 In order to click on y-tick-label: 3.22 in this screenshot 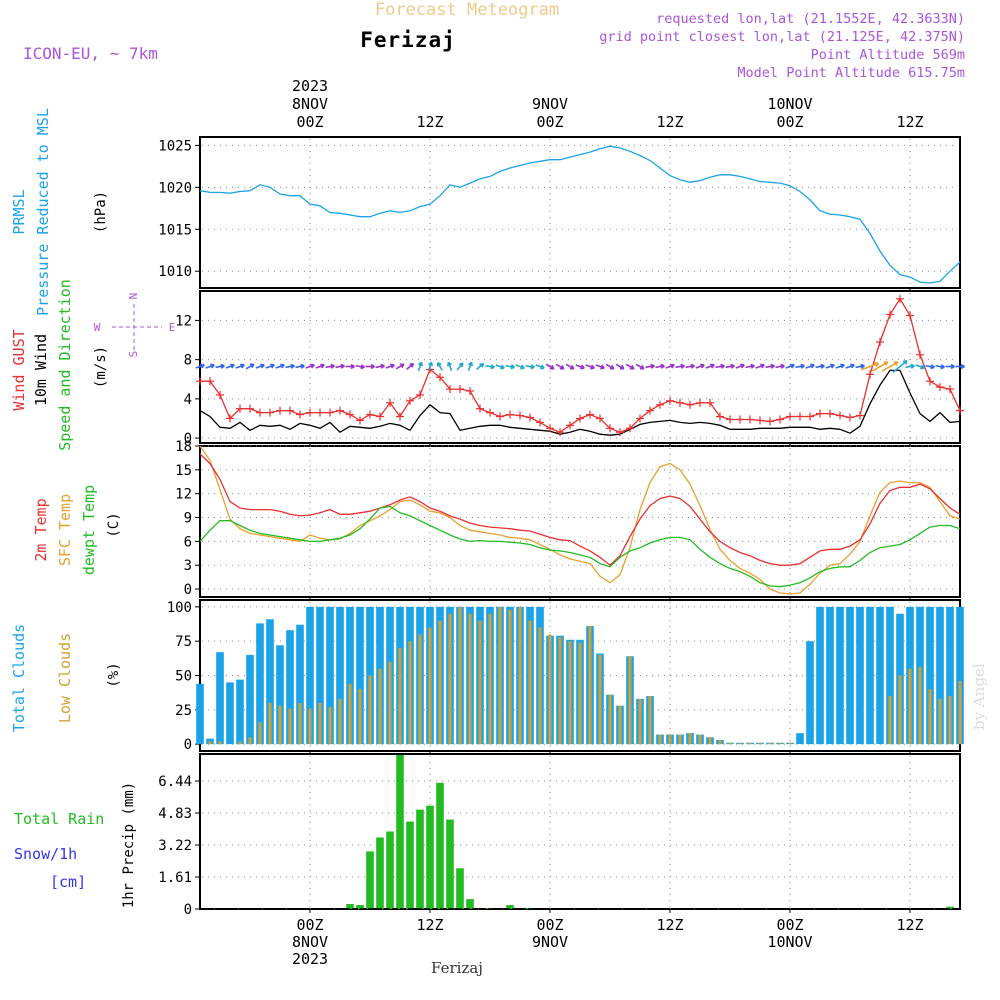, I will do `click(175, 846)`.